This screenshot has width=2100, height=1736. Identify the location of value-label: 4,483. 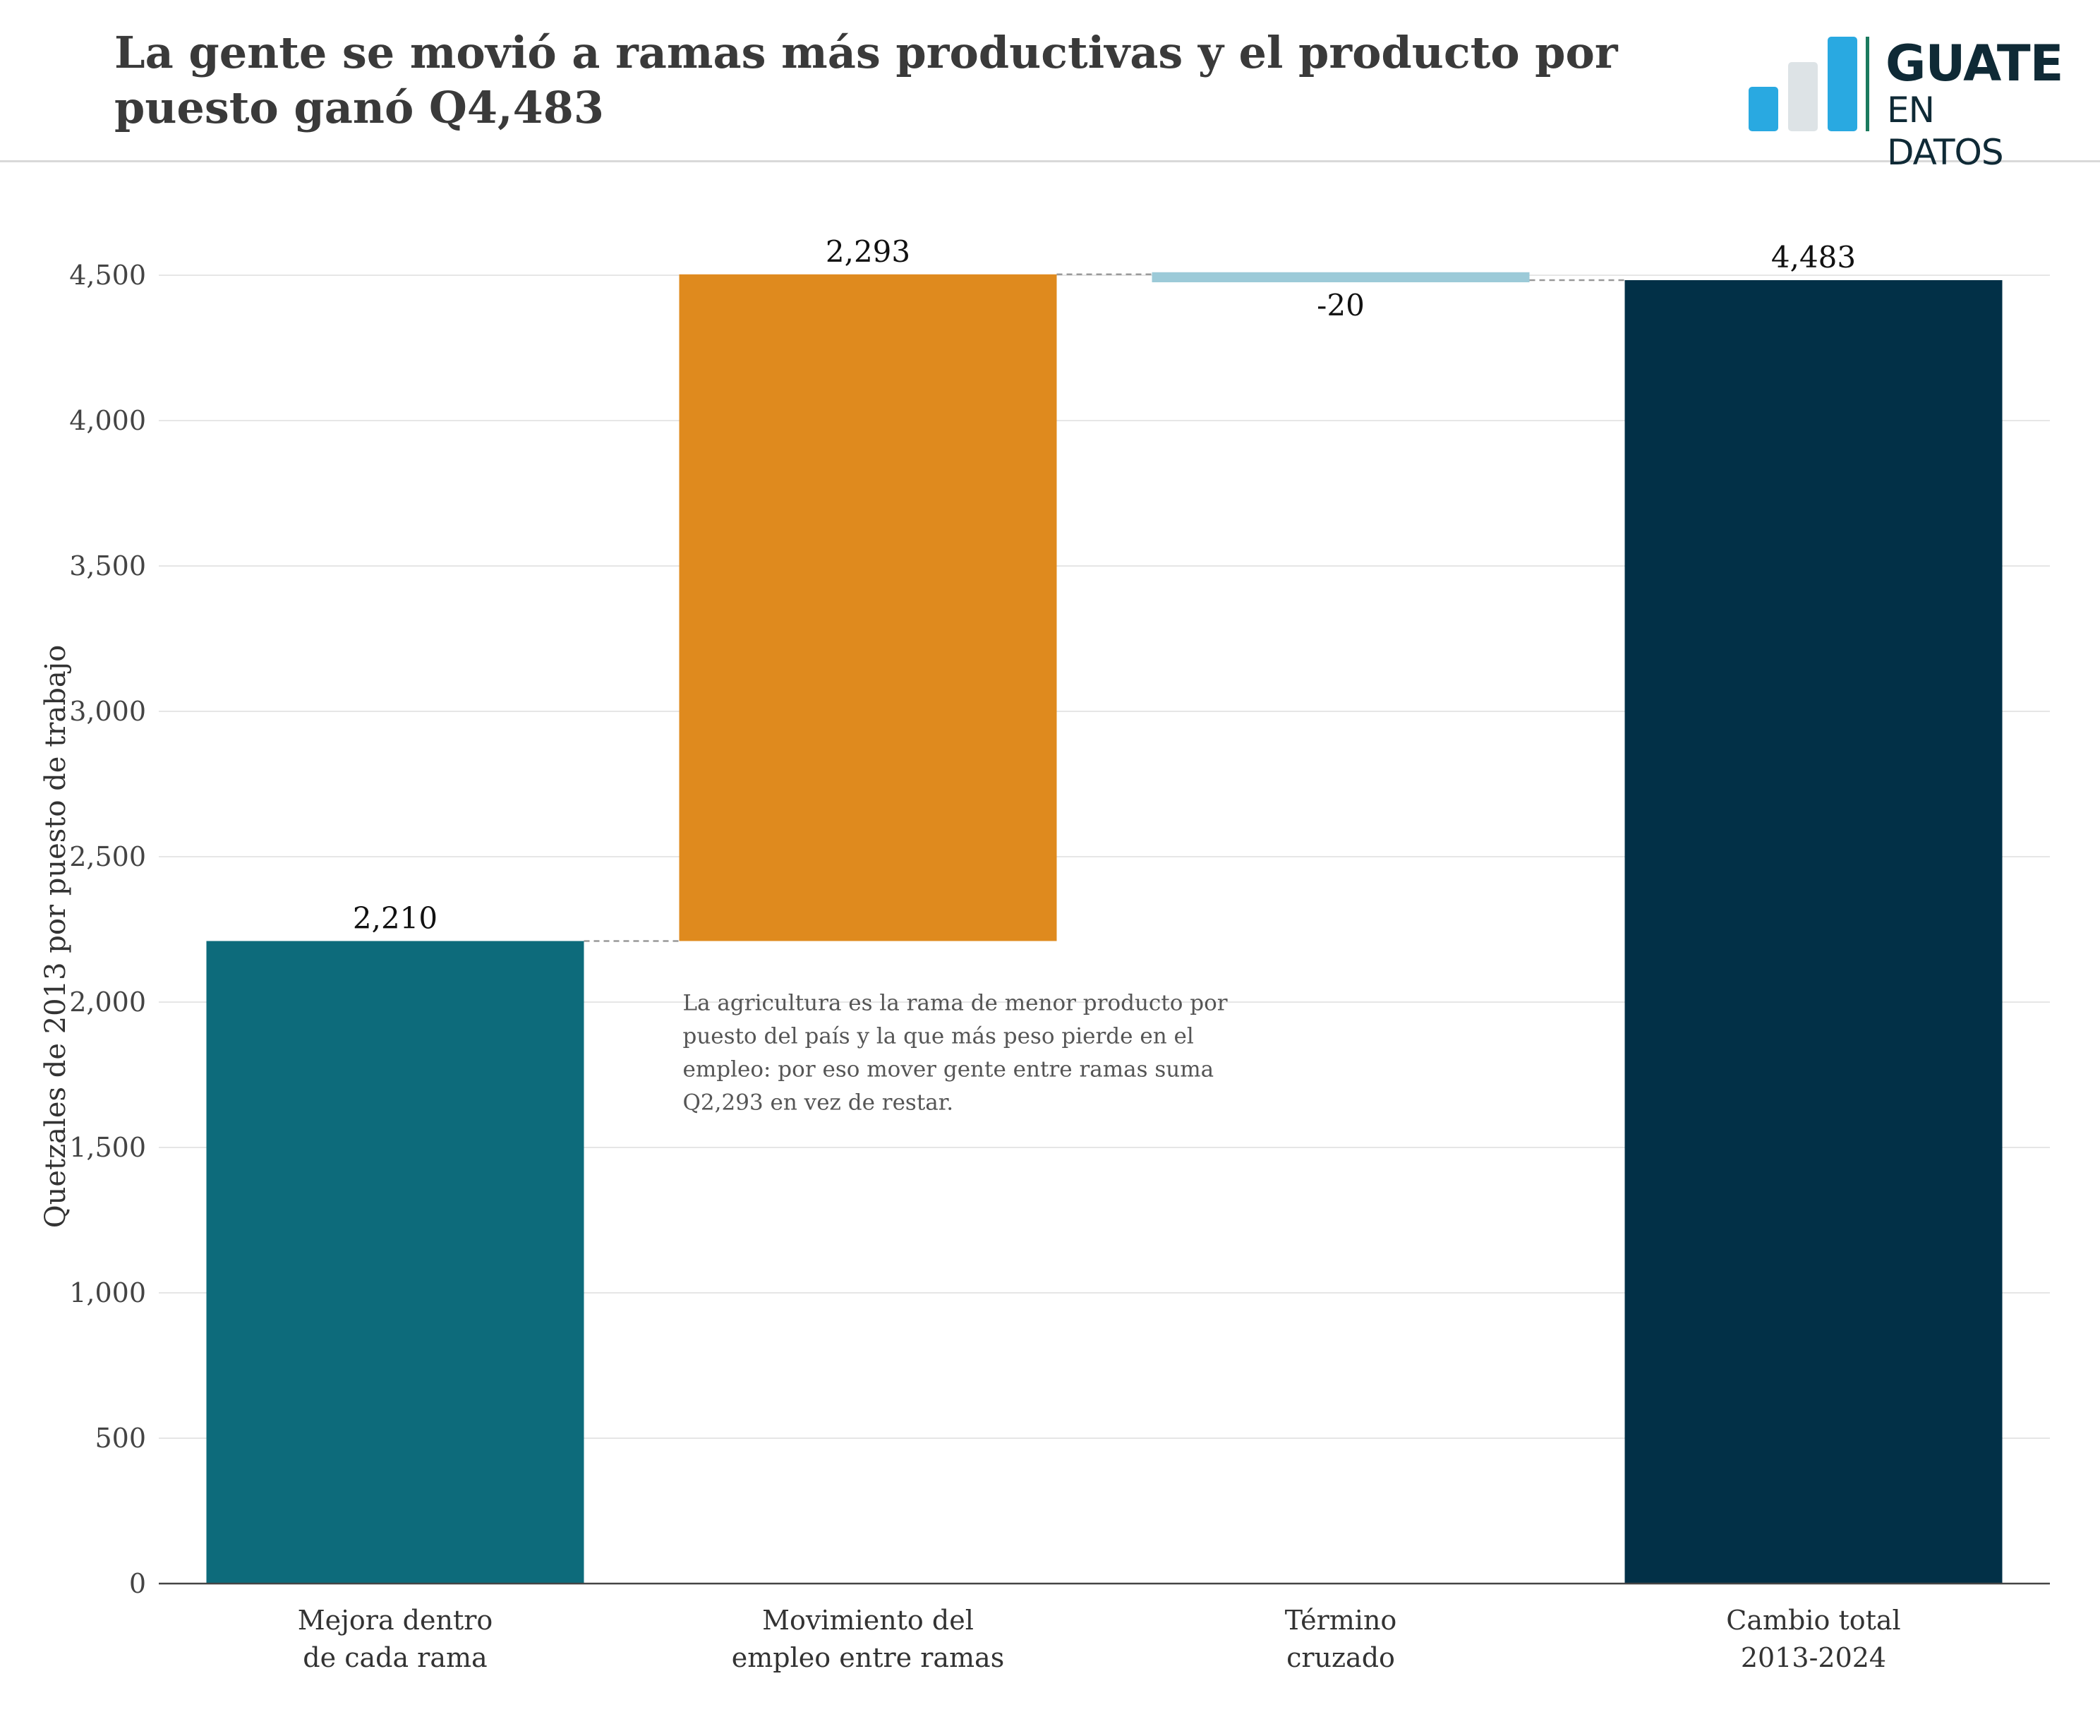
(1813, 257).